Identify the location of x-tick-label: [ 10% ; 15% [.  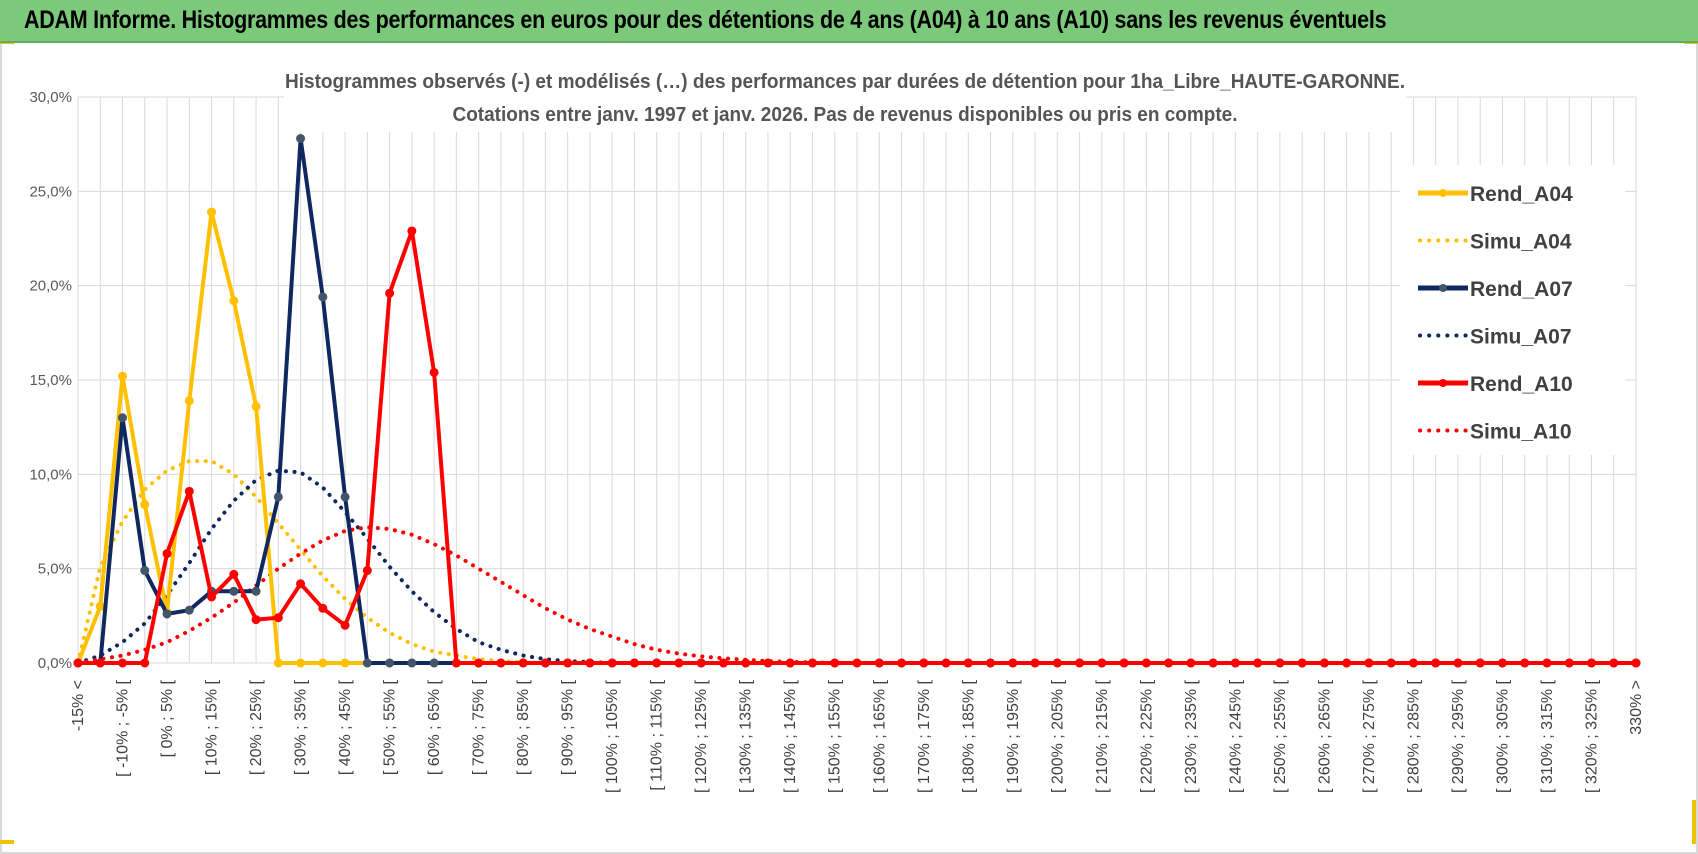
(212, 727).